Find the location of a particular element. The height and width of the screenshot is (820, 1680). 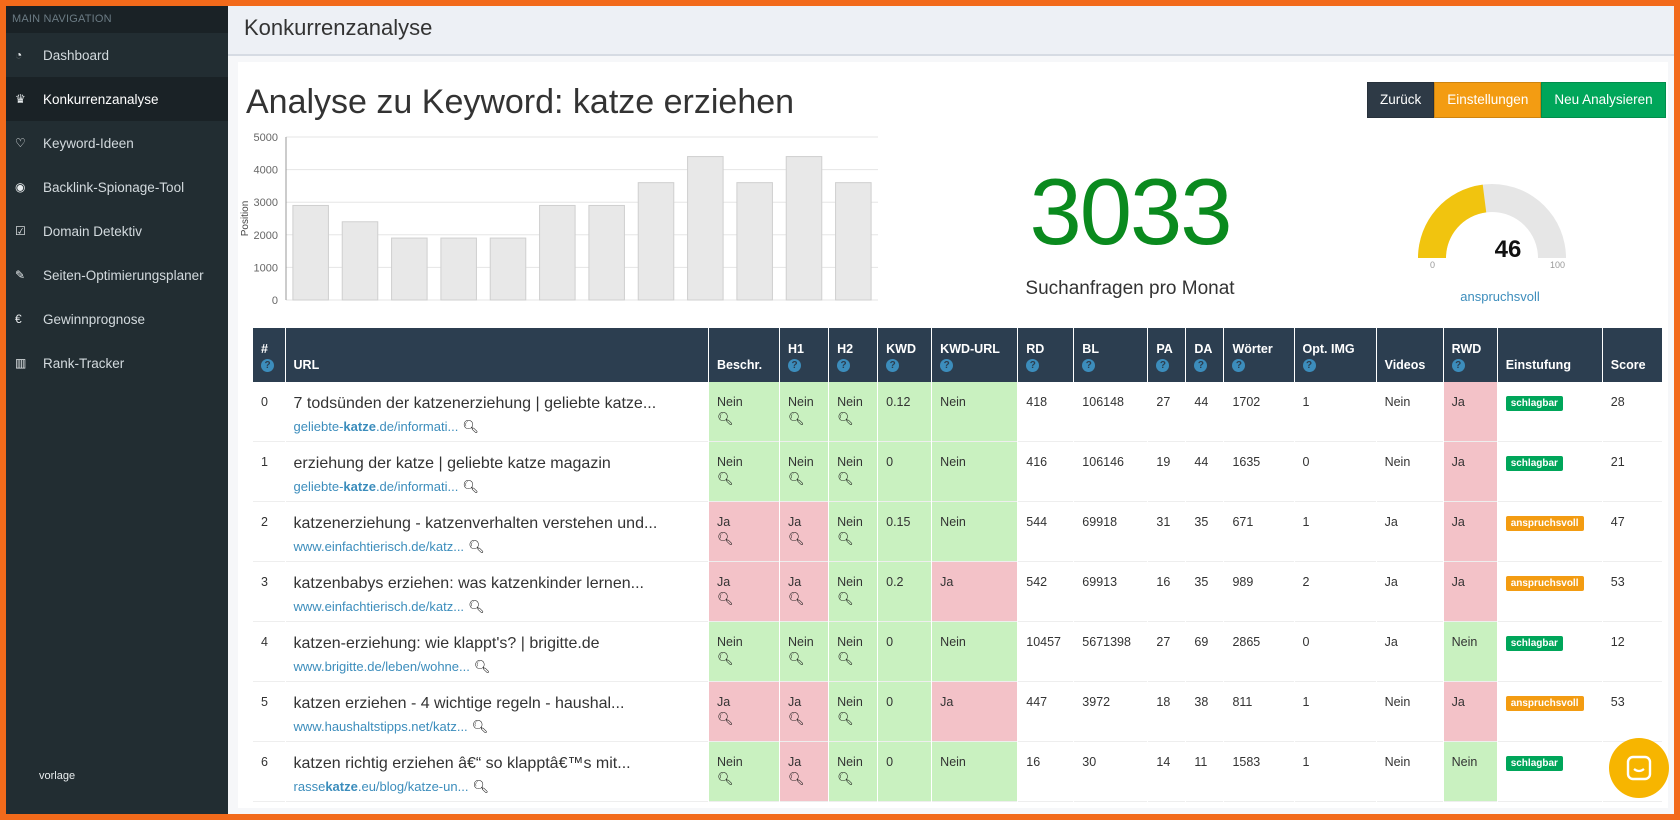

pa-cell-value: 27 is located at coordinates (1163, 402).